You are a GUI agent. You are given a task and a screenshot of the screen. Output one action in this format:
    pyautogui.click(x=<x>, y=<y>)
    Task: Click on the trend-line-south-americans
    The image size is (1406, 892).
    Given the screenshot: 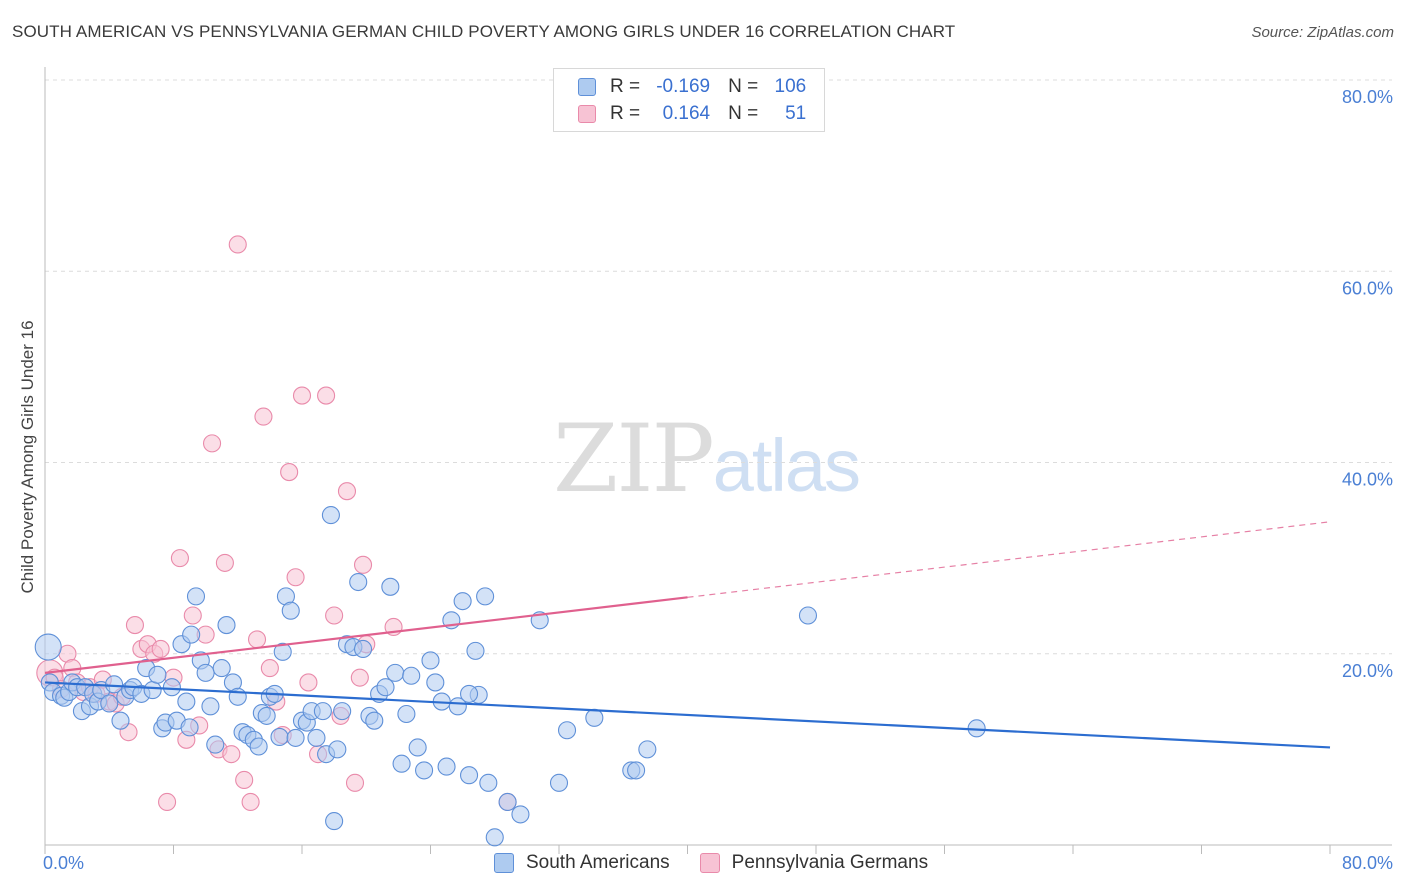 What is the action you would take?
    pyautogui.click(x=687, y=715)
    